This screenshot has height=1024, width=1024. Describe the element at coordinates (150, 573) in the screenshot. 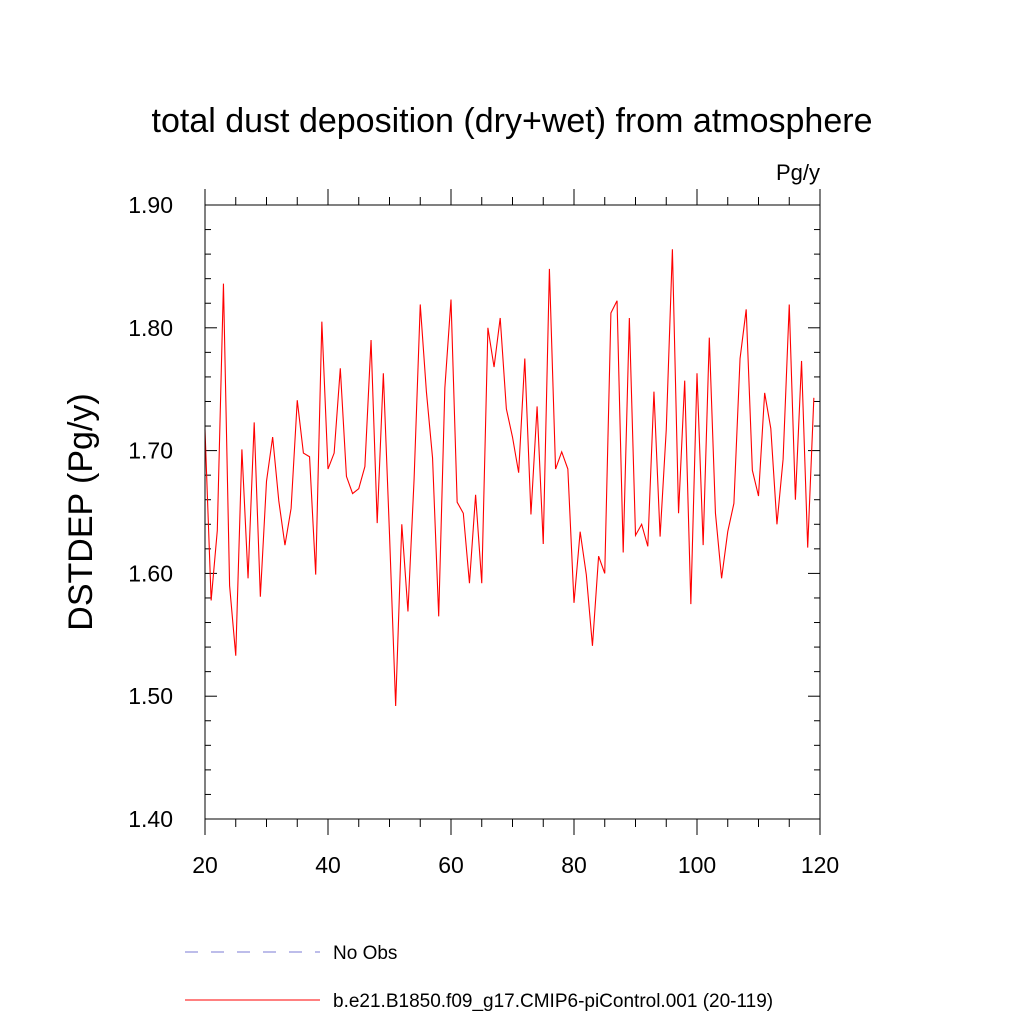

I see `y-tick-label: 1.60` at that location.